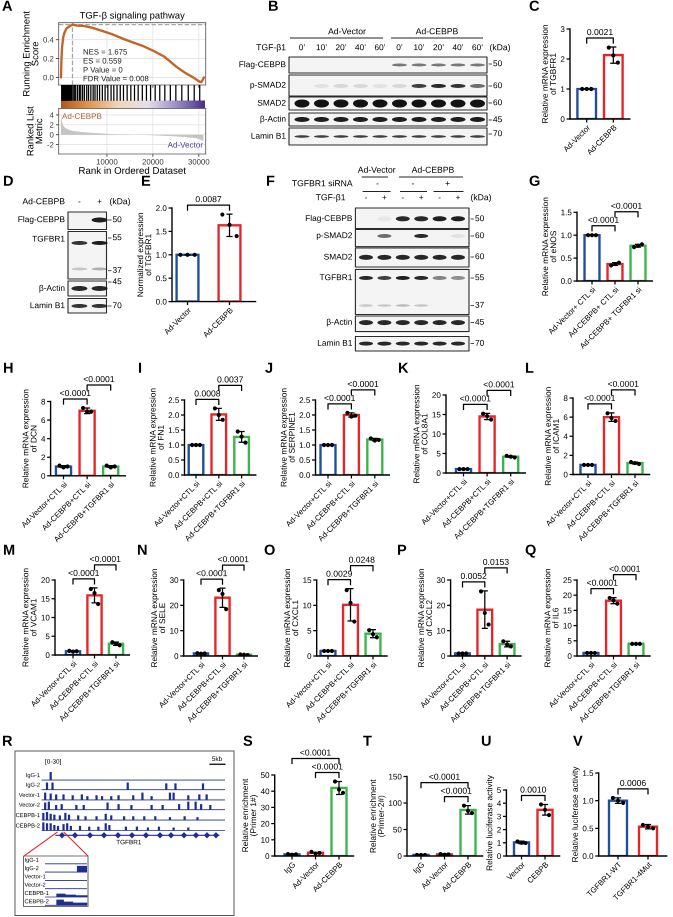  Describe the element at coordinates (380, 47) in the screenshot. I see `category-label: 60’` at that location.